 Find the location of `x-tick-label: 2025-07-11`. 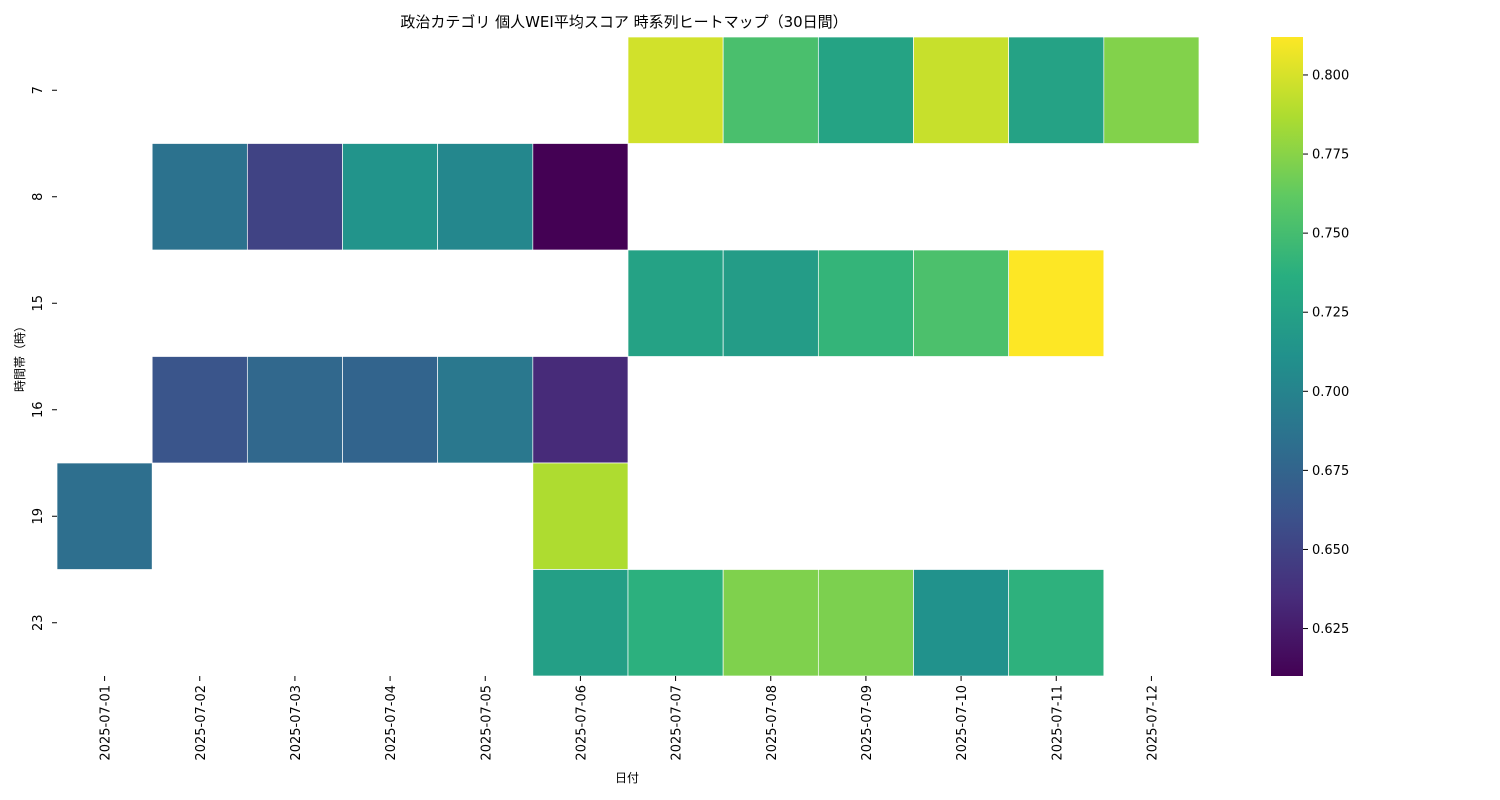

x-tick-label: 2025-07-11 is located at coordinates (1057, 723).